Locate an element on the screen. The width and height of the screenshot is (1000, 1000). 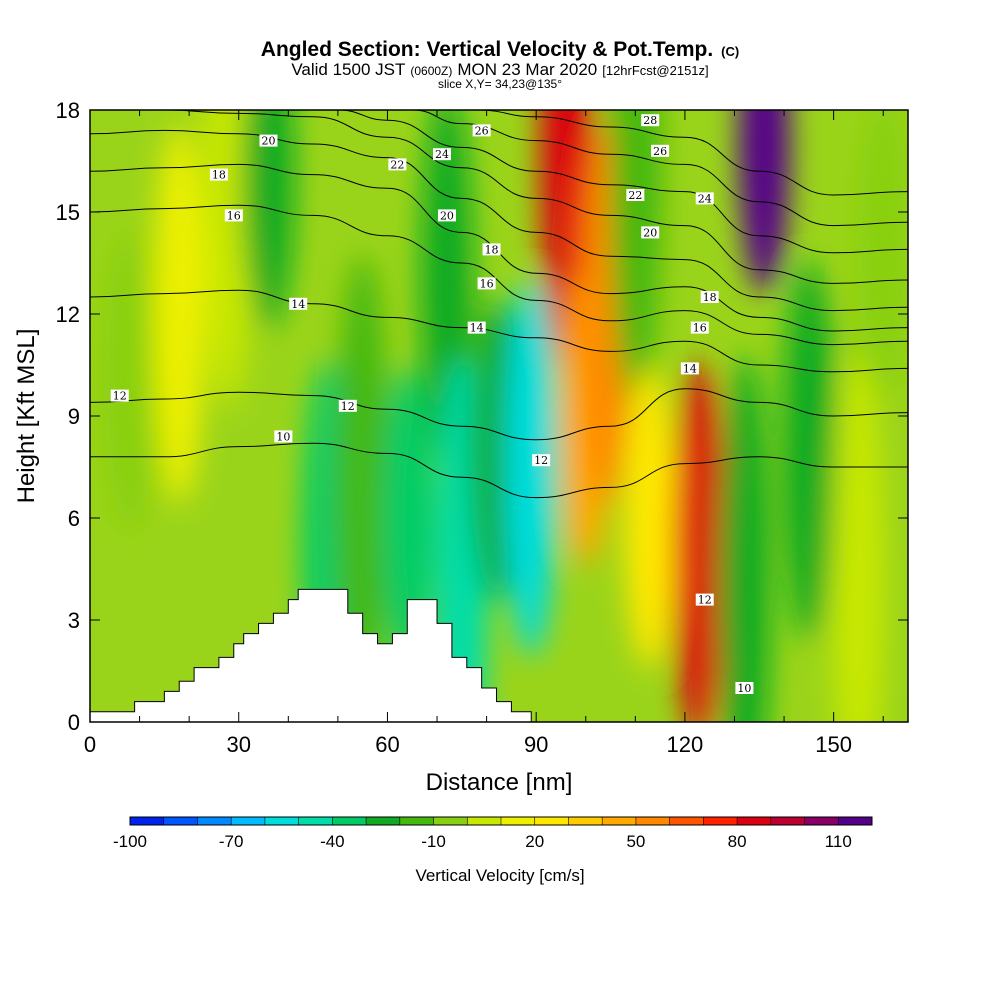
terrain is located at coordinates (499, 655).